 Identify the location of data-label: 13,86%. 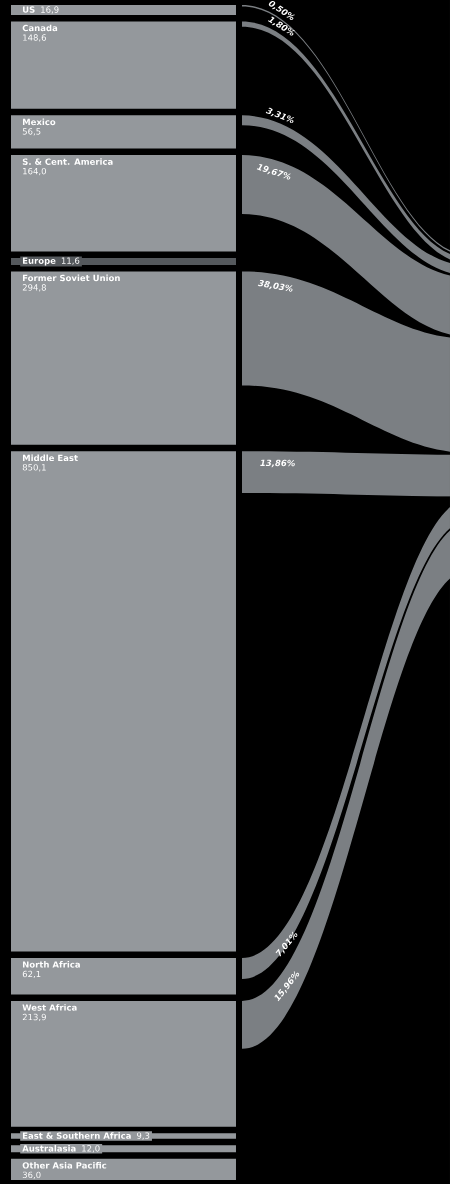
(277, 463).